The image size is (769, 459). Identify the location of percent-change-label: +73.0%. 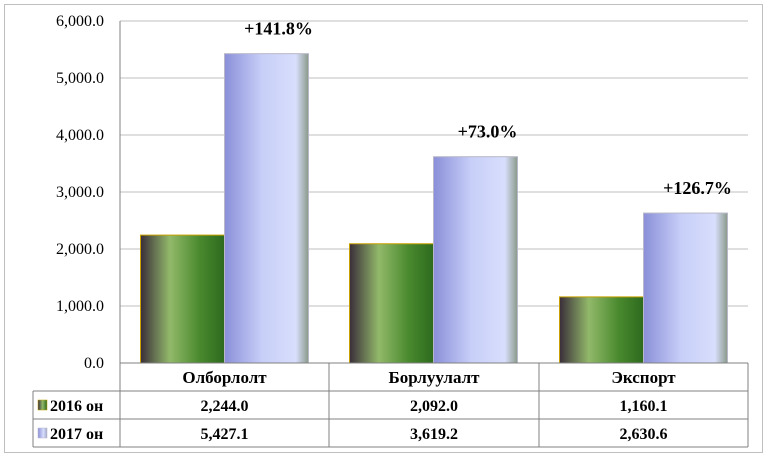
(488, 132).